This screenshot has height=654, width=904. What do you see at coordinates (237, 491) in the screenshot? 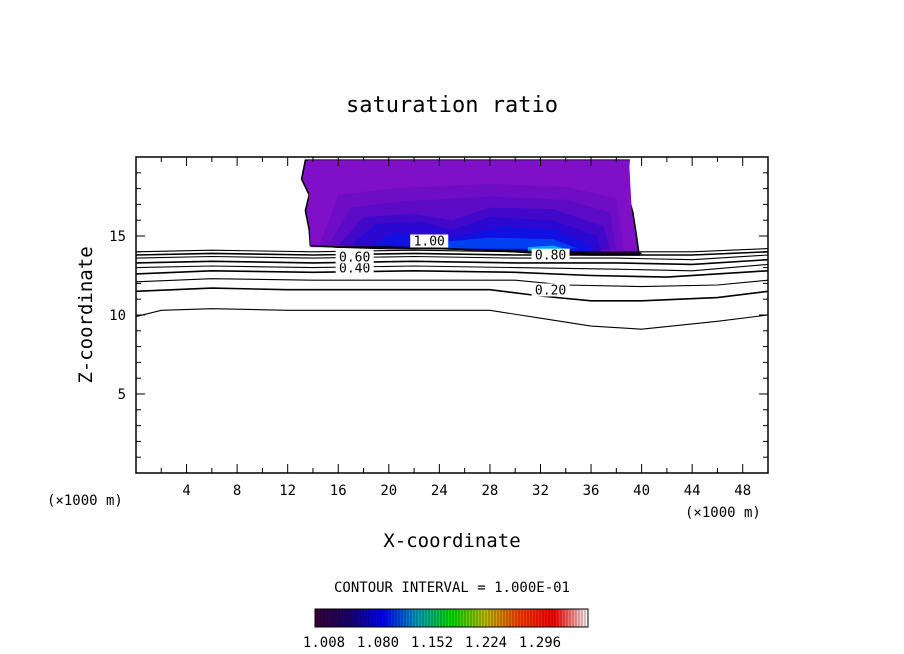
I see `x-tick-label: 8` at bounding box center [237, 491].